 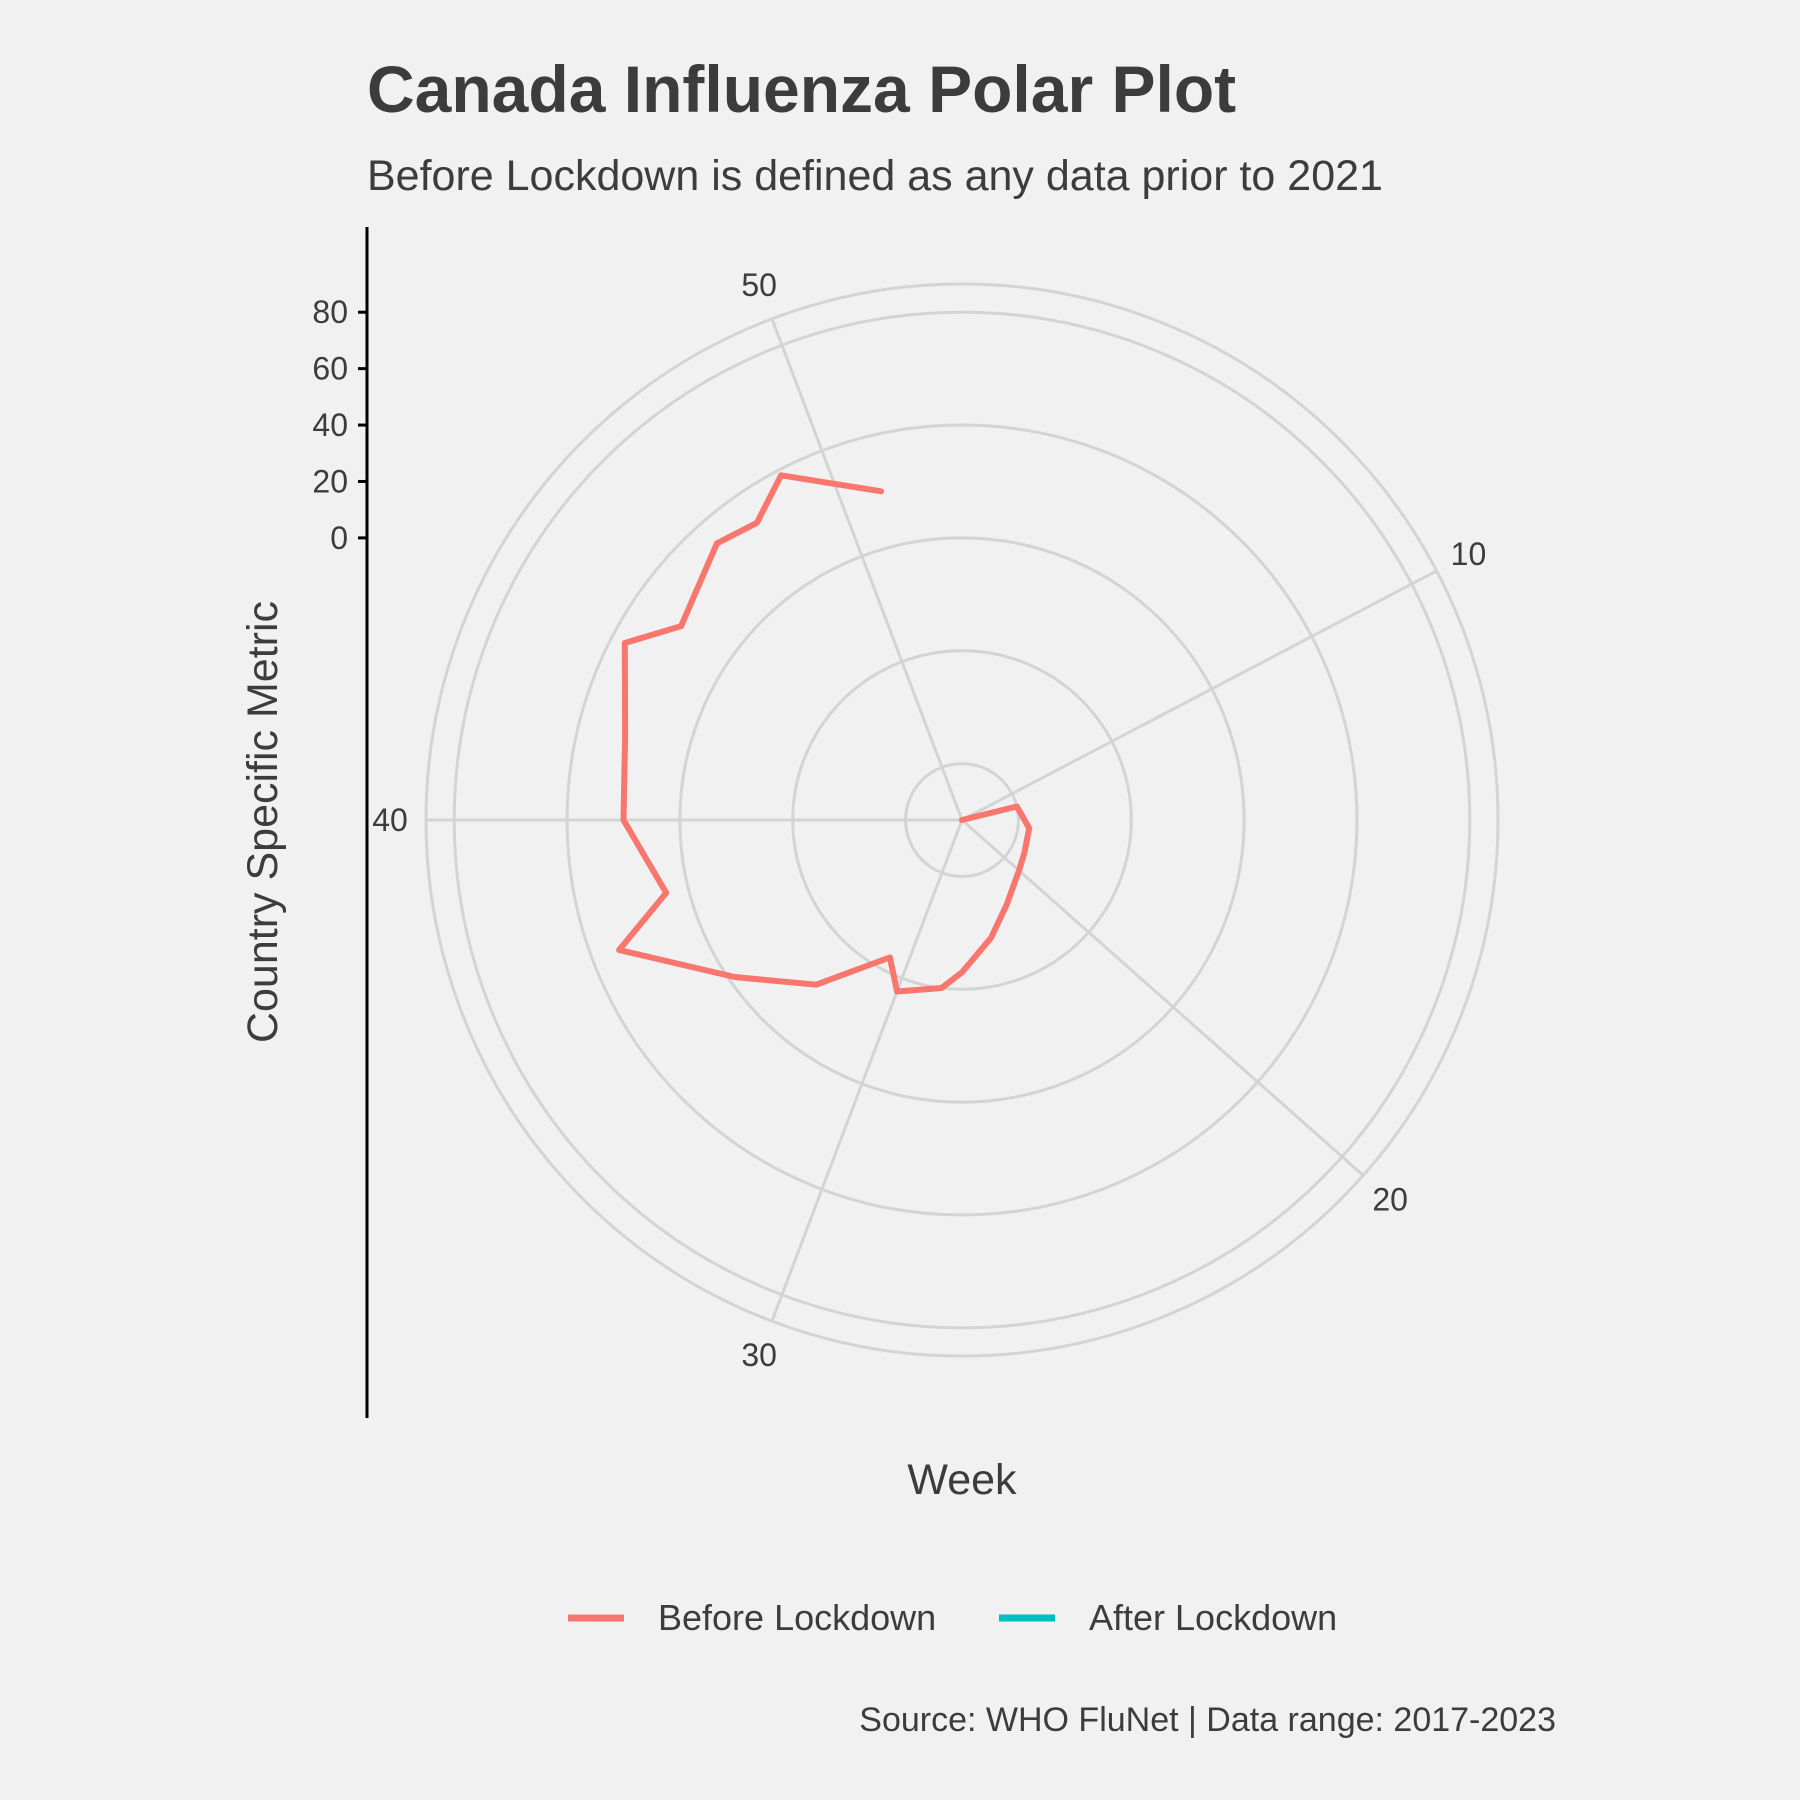 I want to click on series-line-before-lockdown, so click(x=824, y=733).